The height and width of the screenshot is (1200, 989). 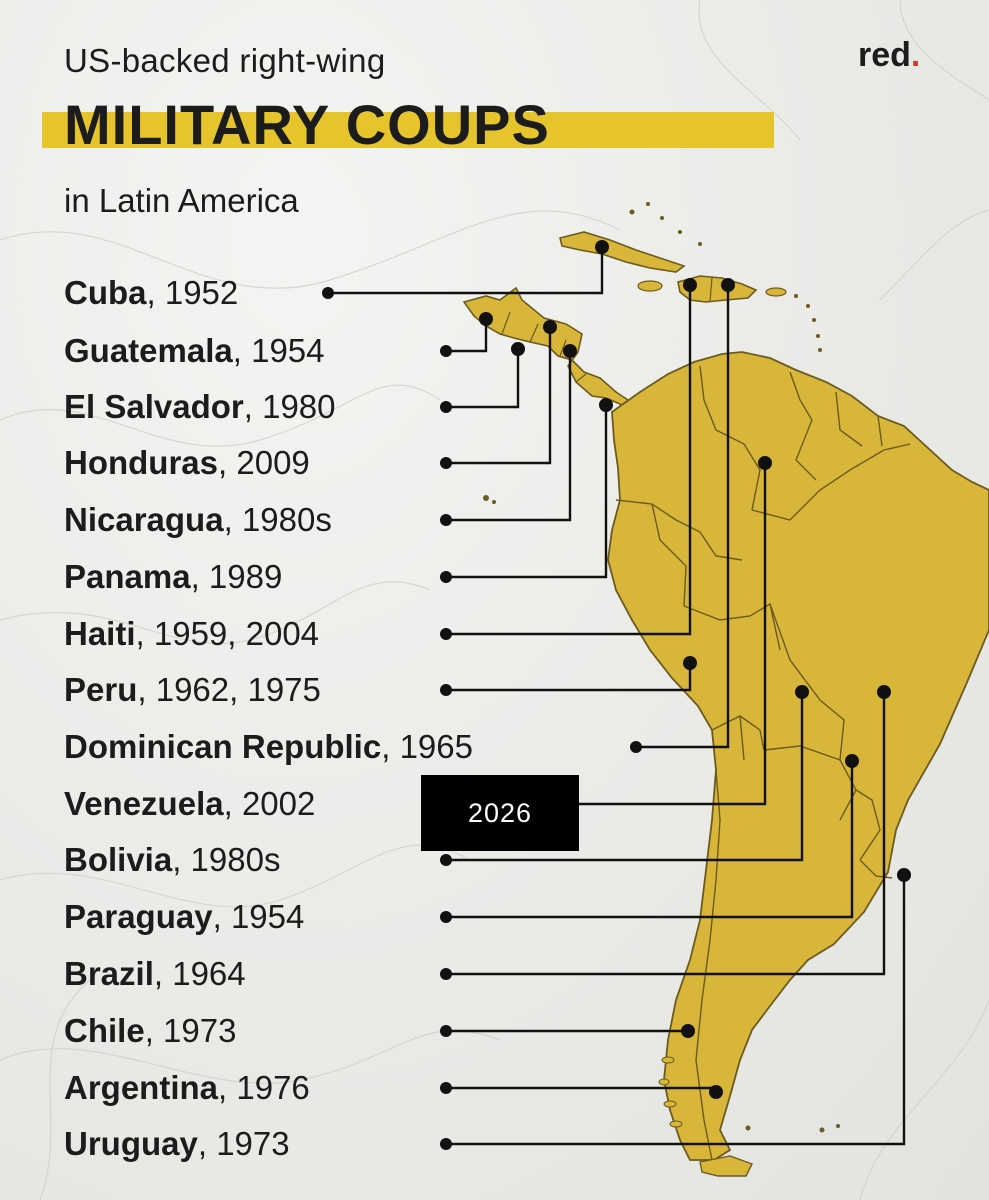 I want to click on coup-entry-brazil: Brazil, 1964, so click(x=155, y=973).